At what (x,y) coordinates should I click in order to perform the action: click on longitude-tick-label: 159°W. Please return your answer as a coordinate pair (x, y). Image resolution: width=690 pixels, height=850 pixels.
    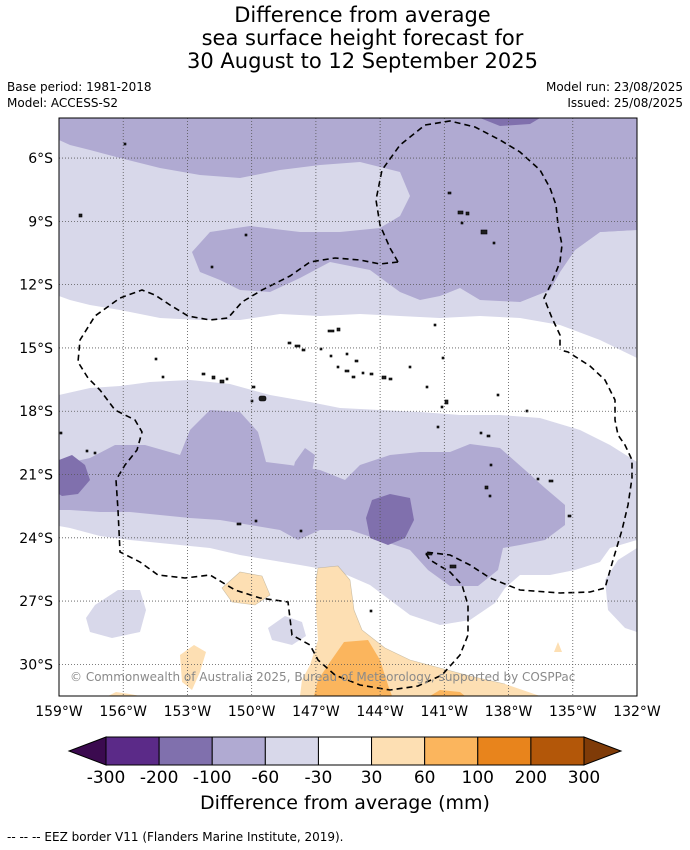
    Looking at the image, I should click on (59, 712).